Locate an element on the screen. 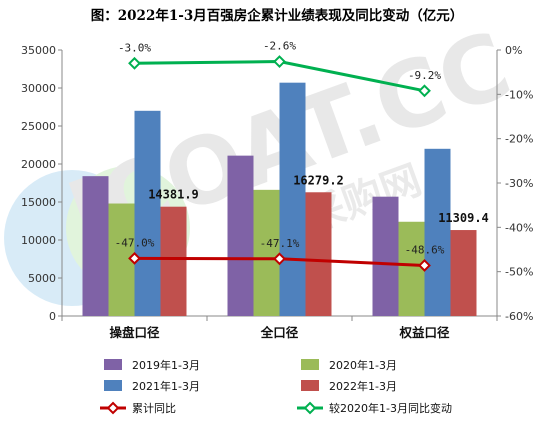 This screenshot has width=554, height=426. legend-label: 2020年1-3月 is located at coordinates (363, 365).